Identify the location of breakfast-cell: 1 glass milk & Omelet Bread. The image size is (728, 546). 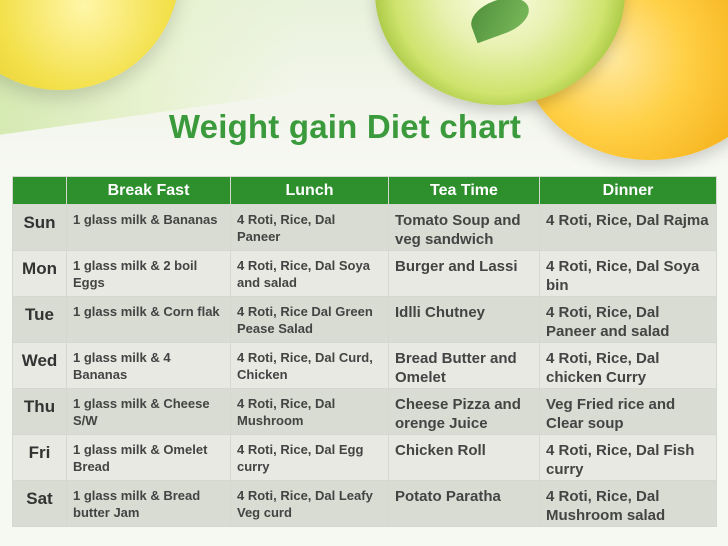
(148, 457).